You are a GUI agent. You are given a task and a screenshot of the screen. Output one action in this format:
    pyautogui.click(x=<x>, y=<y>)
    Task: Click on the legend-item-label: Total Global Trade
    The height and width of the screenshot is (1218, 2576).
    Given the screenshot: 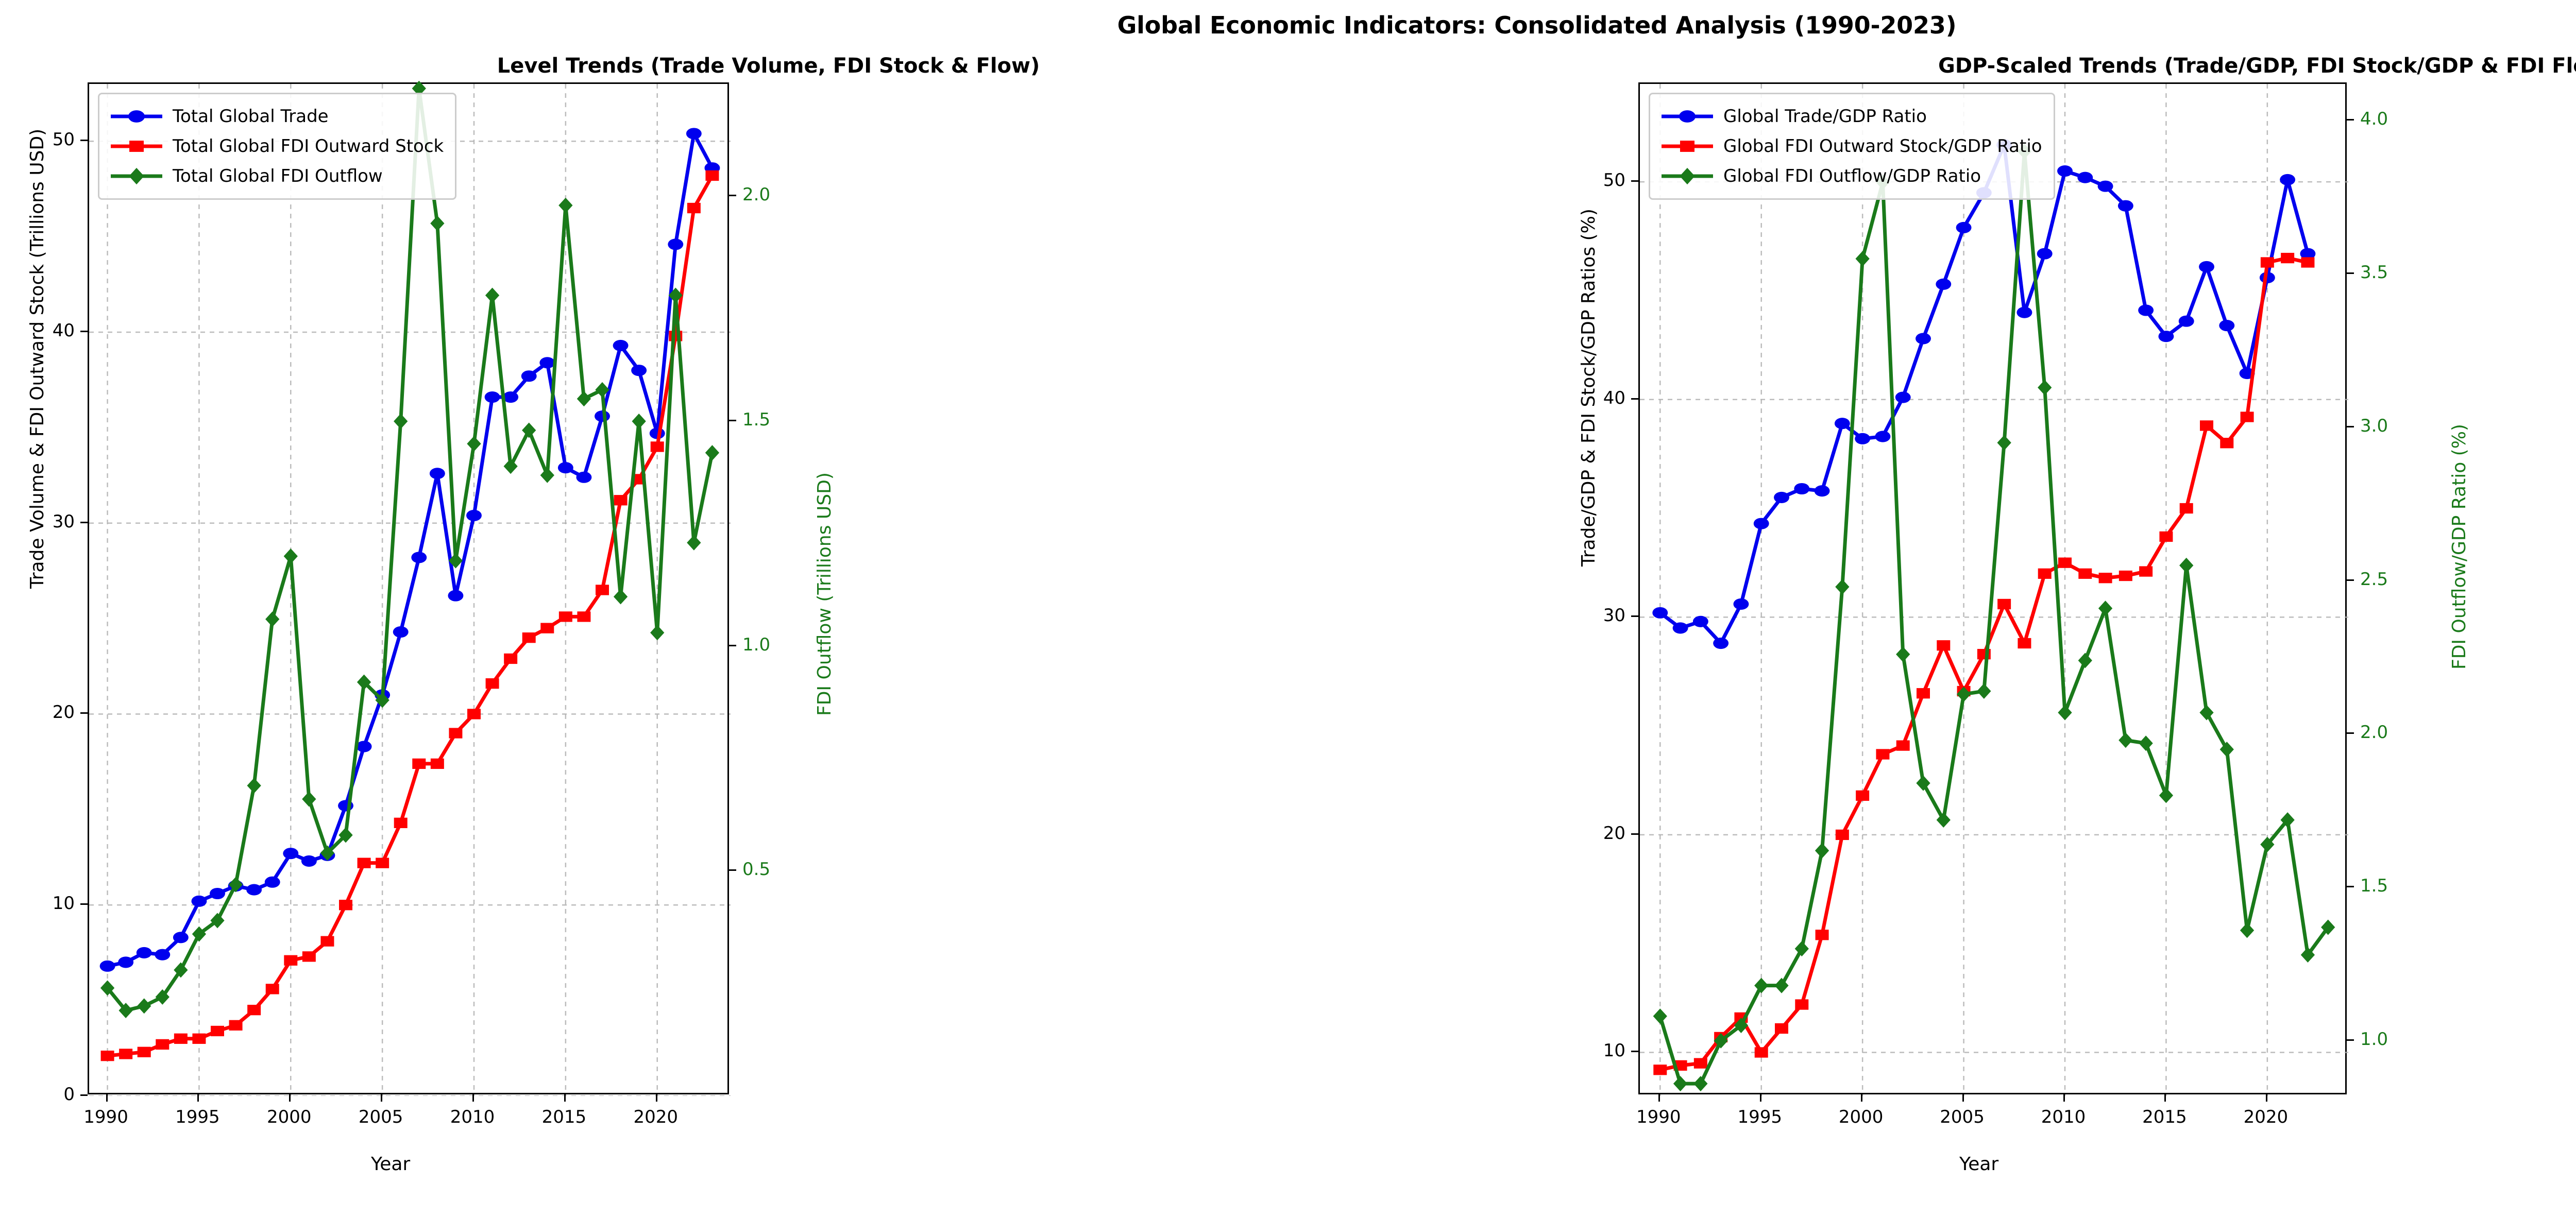 What is the action you would take?
    pyautogui.click(x=251, y=116)
    